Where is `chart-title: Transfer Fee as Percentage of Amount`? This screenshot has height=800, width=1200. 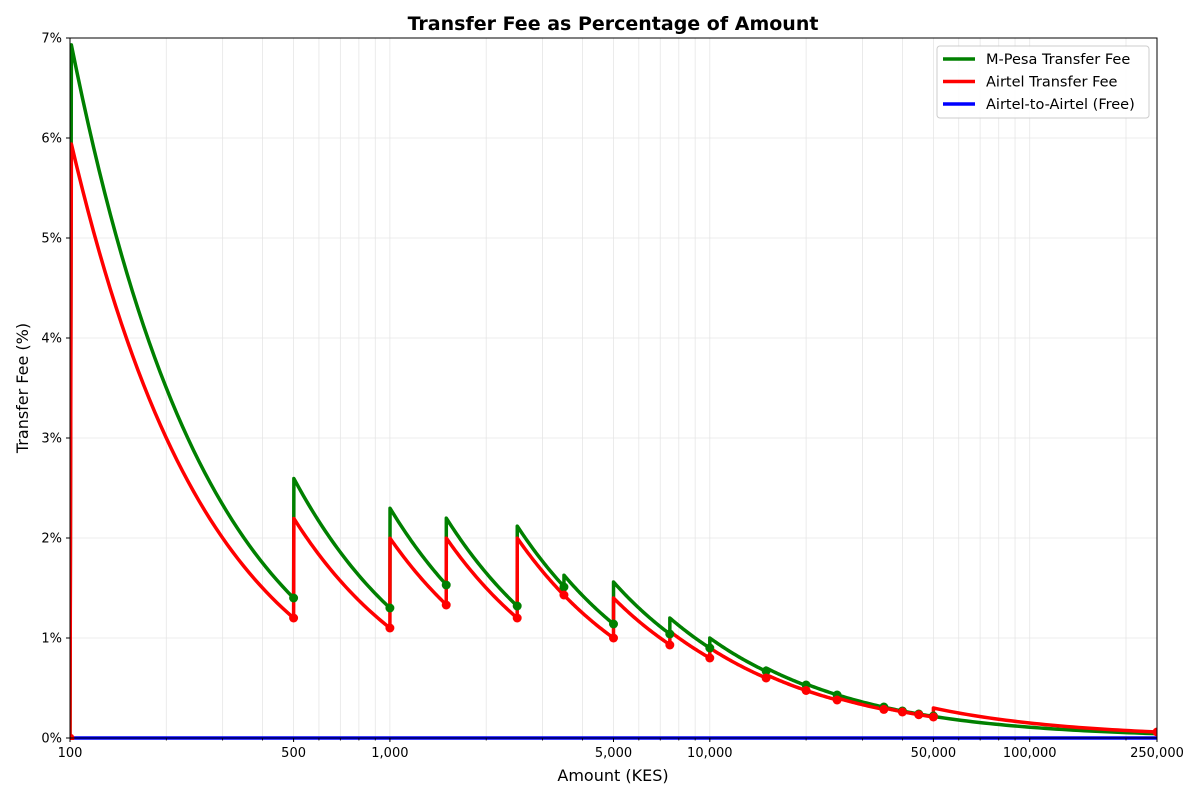
chart-title: Transfer Fee as Percentage of Amount is located at coordinates (613, 24).